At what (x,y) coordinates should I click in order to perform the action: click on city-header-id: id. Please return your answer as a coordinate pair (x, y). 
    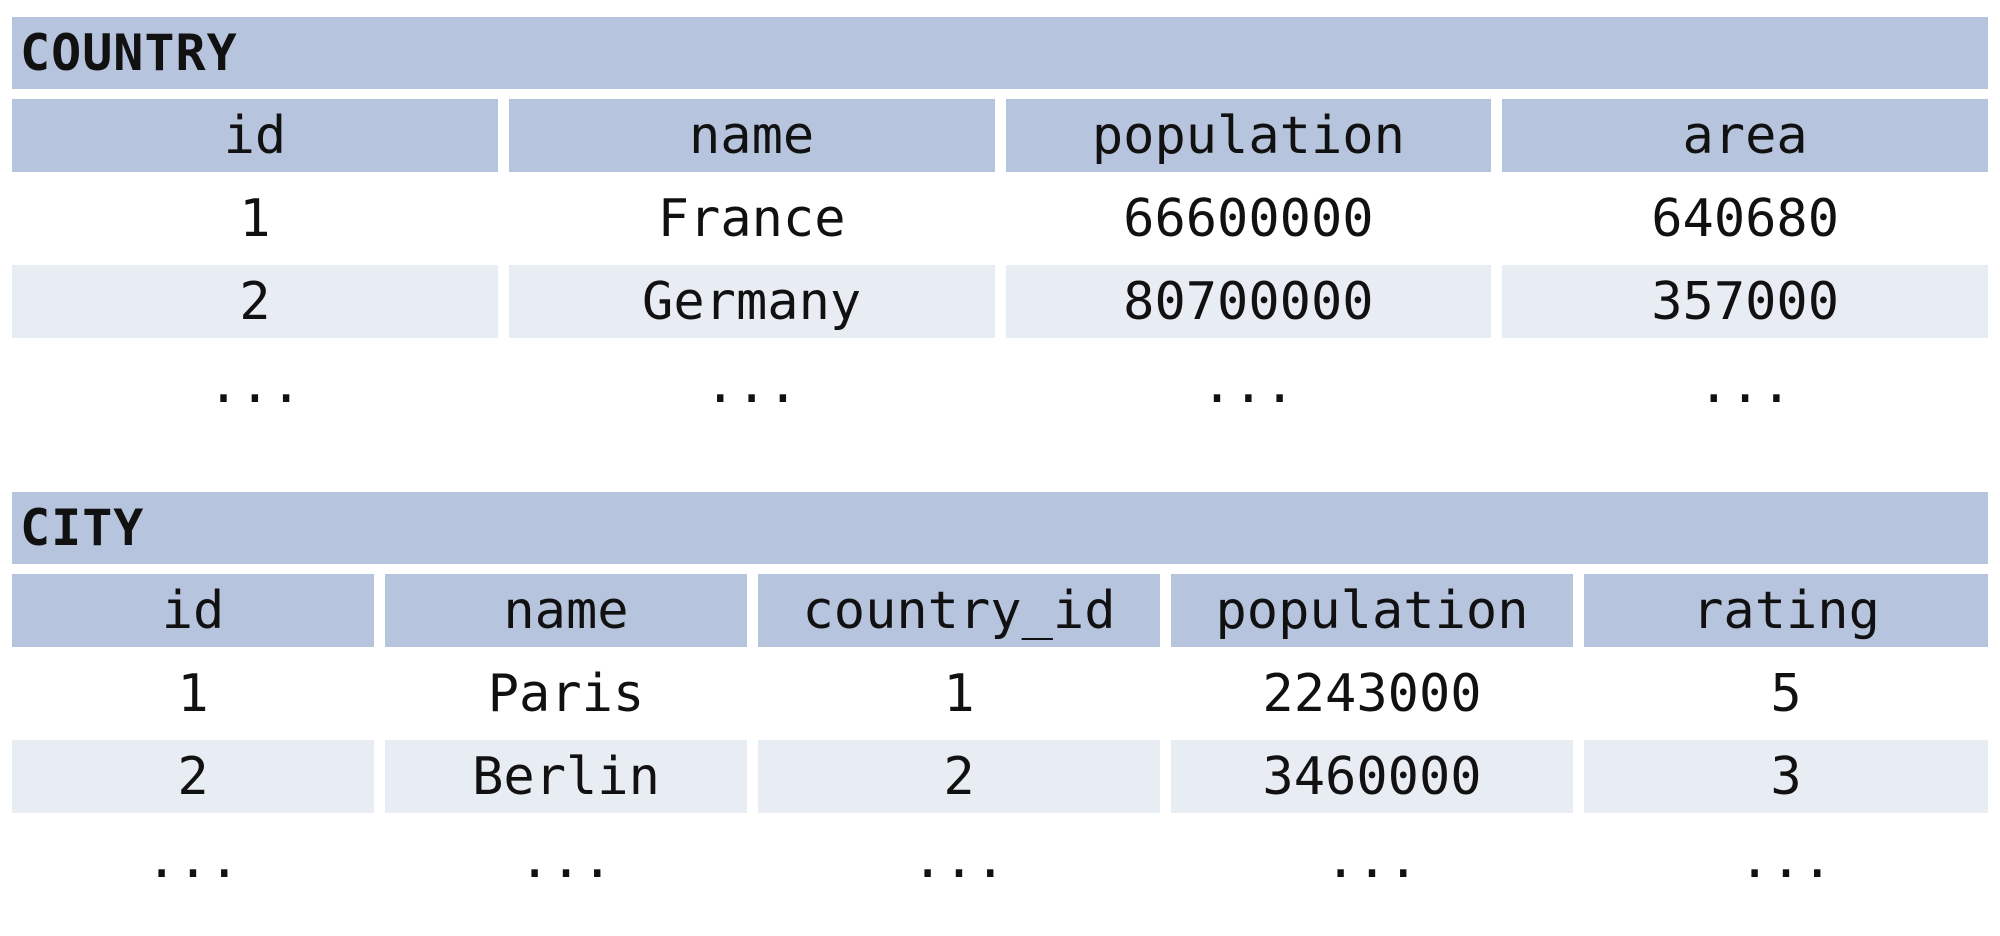
    Looking at the image, I should click on (193, 610).